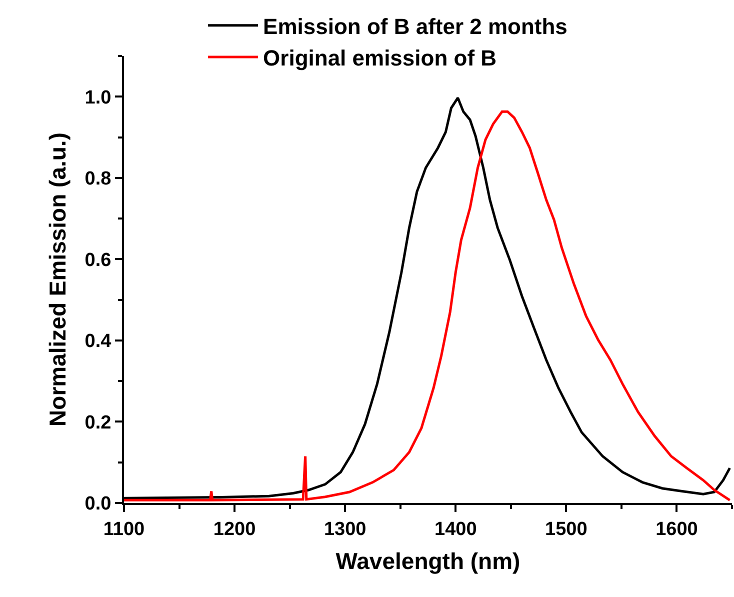  Describe the element at coordinates (234, 529) in the screenshot. I see `x-tick-label: 1200` at that location.